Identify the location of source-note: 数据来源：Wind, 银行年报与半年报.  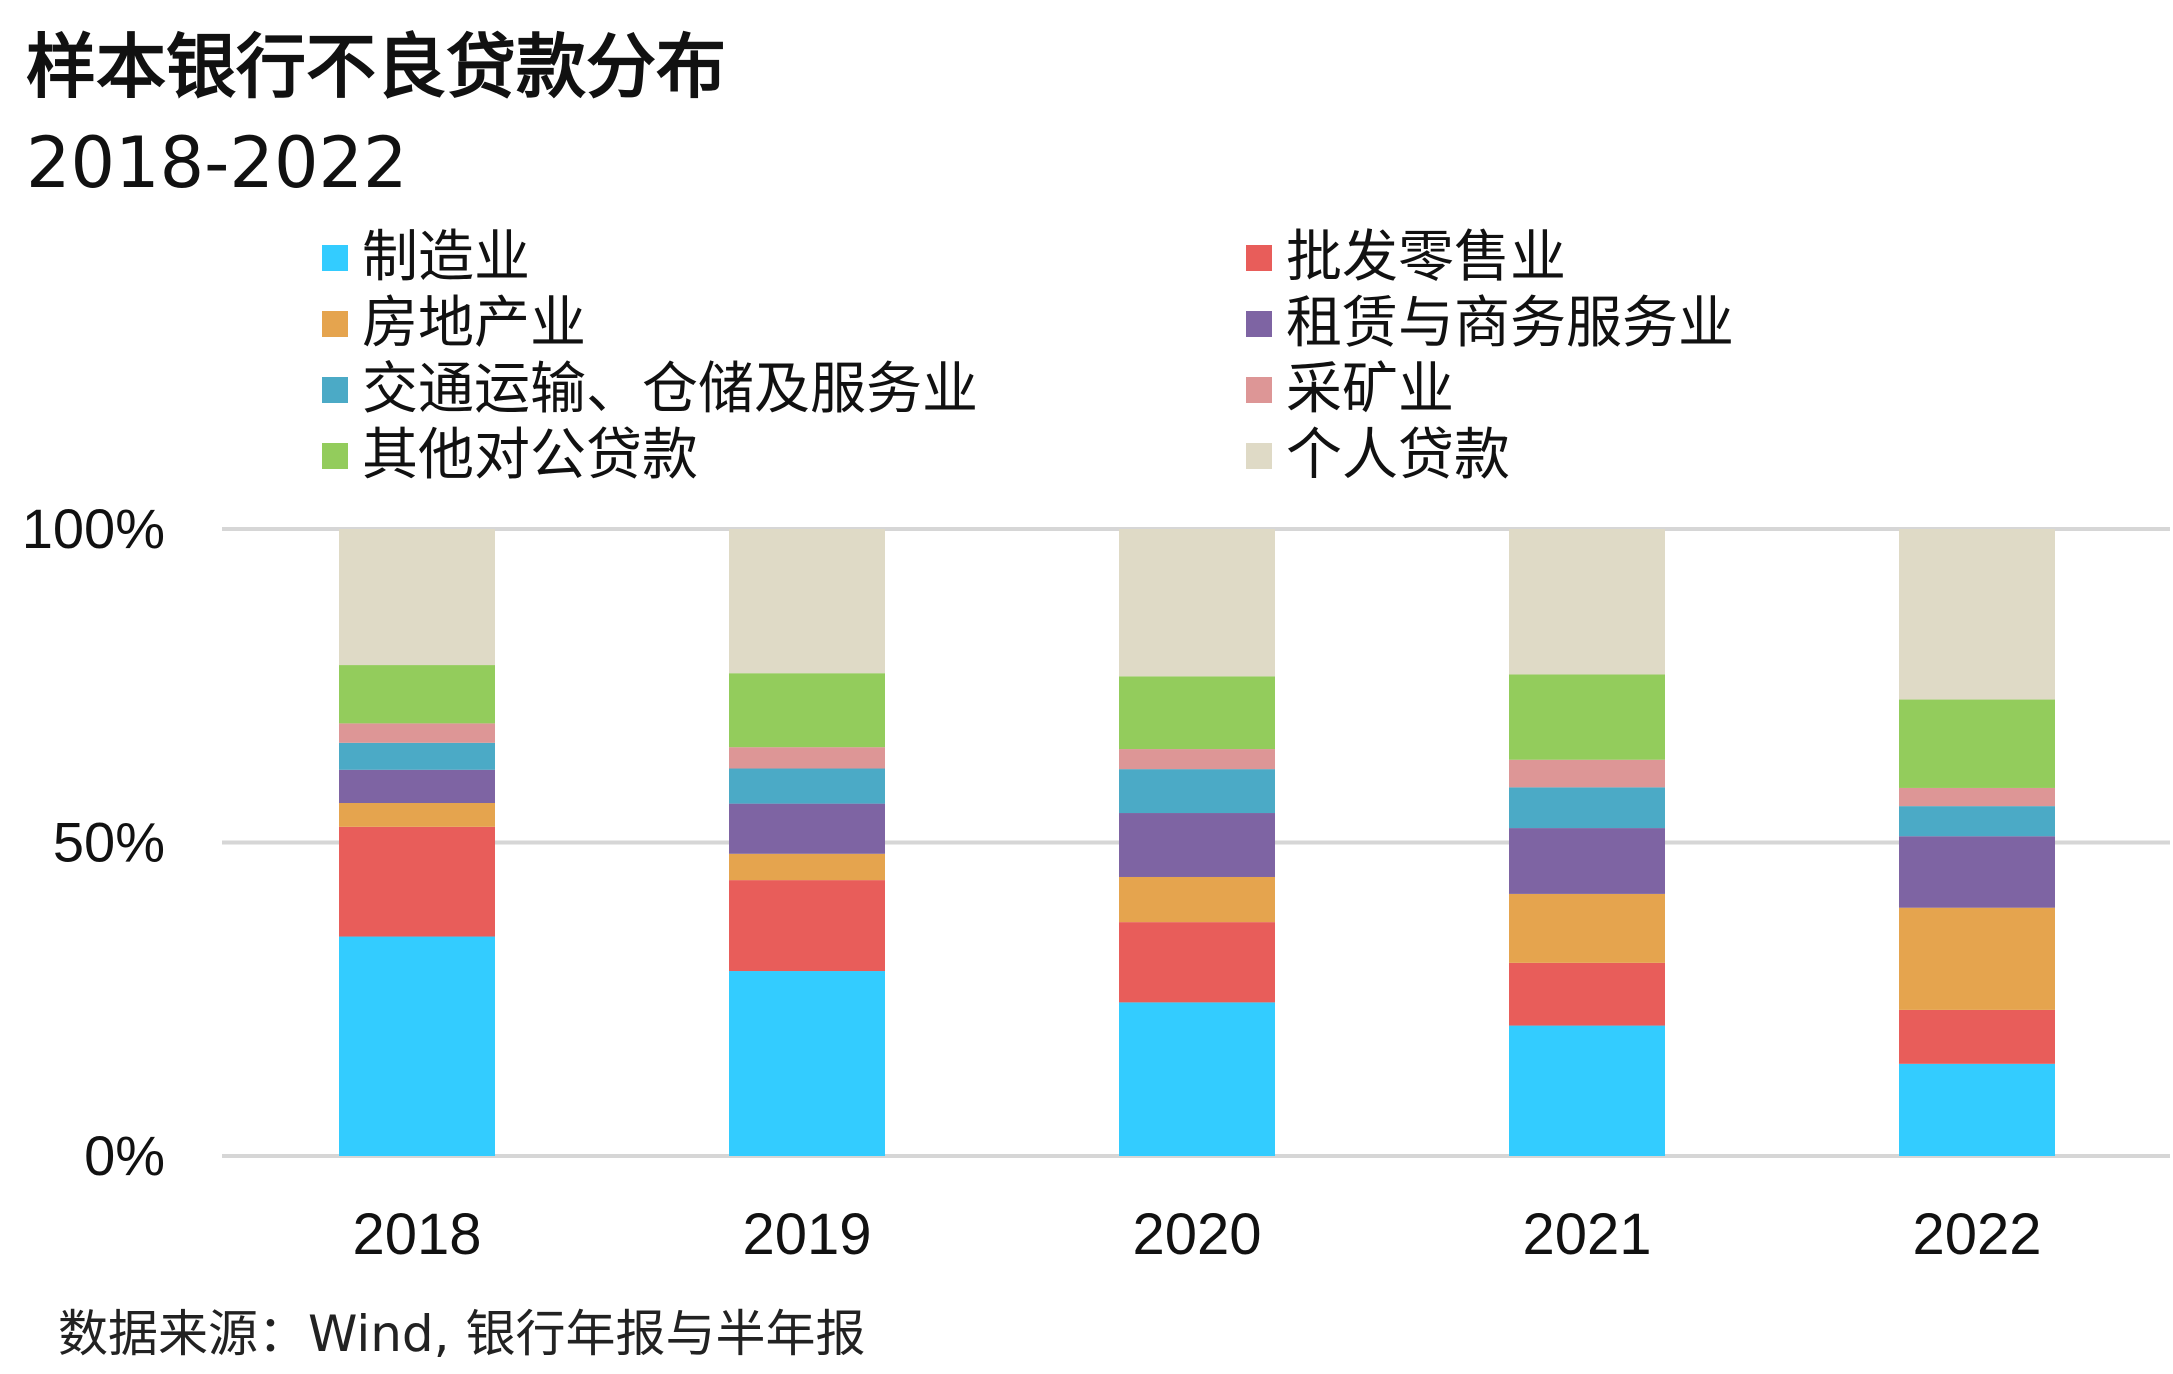
(462, 1334).